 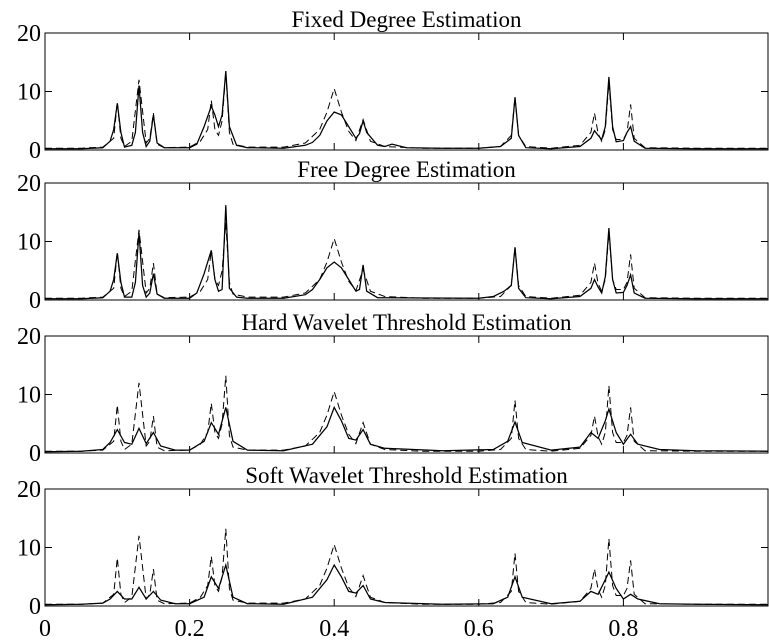 I want to click on xtick-label-0.6: 0.6, so click(x=479, y=629).